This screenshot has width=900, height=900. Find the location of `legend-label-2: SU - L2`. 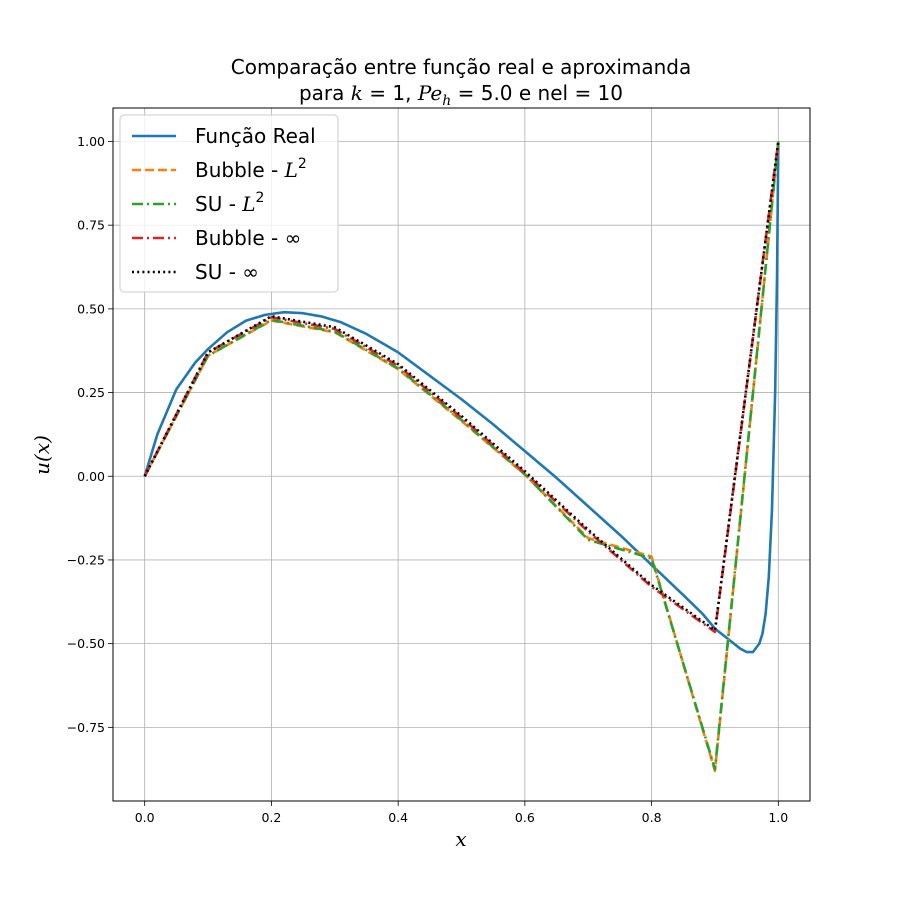

legend-label-2: SU - L2 is located at coordinates (229, 203).